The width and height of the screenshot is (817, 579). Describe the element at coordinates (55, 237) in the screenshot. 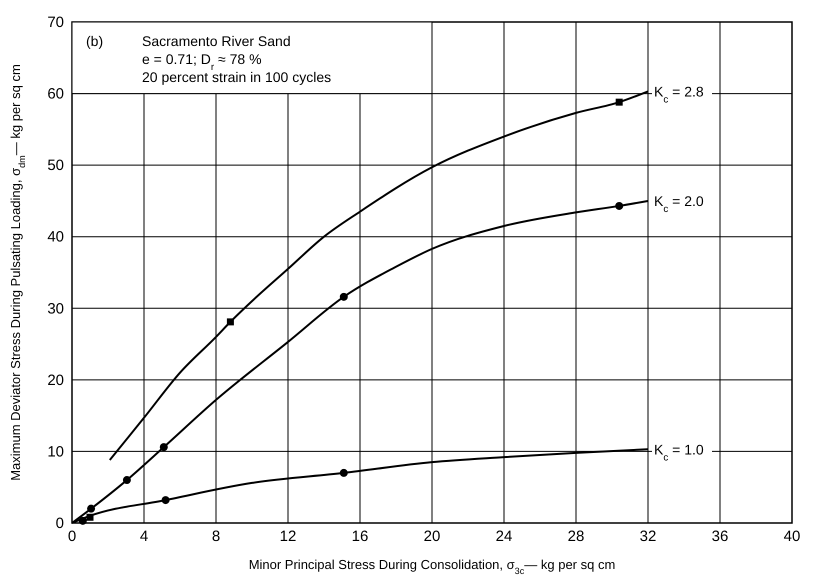

I see `y-tick-label: 40` at that location.